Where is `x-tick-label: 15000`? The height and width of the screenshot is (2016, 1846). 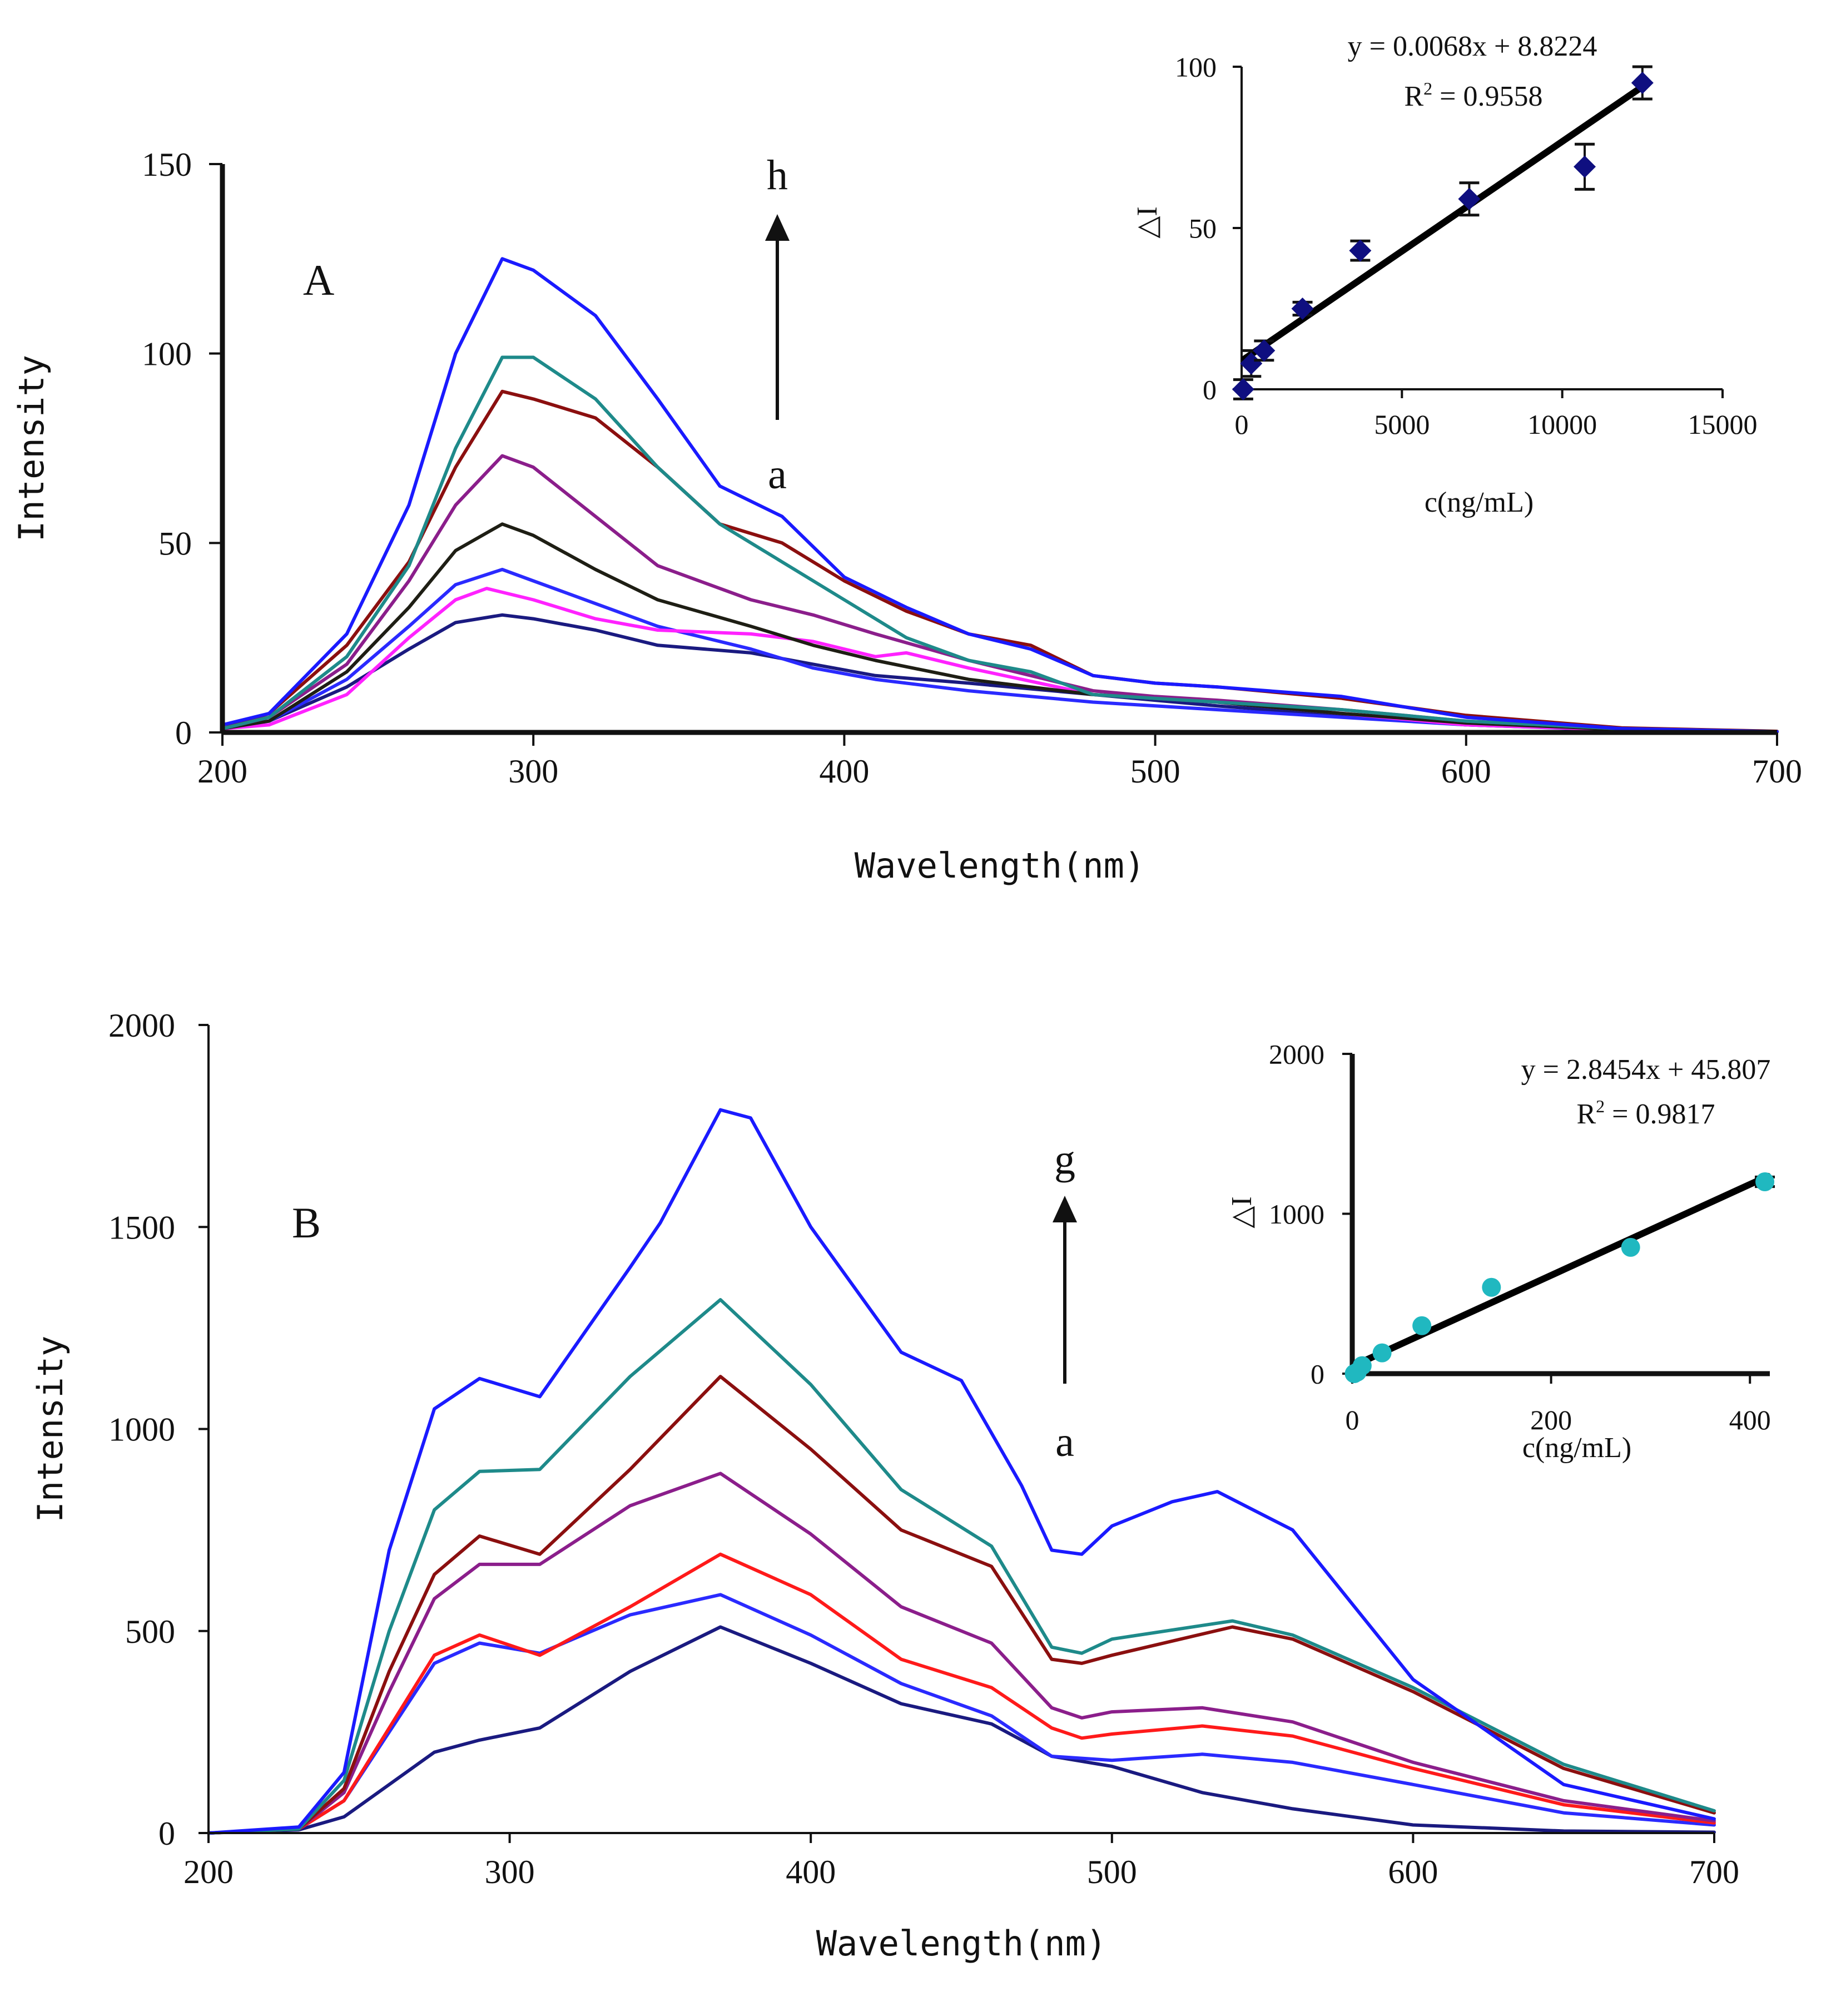 x-tick-label: 15000 is located at coordinates (1723, 424).